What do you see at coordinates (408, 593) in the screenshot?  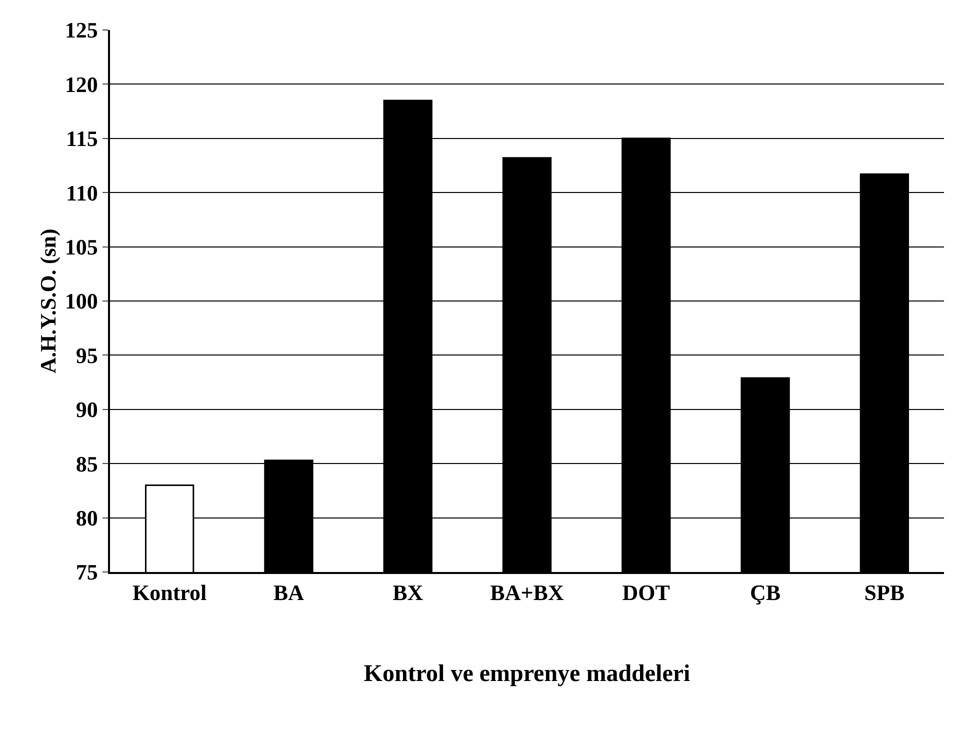 I see `x-tick-label: BX` at bounding box center [408, 593].